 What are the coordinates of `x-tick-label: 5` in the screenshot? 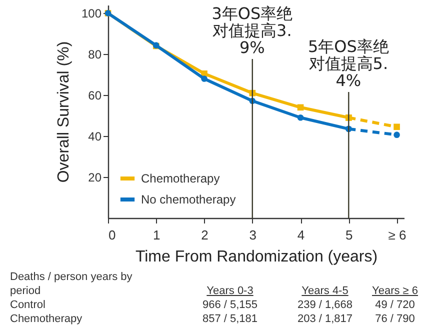 It's located at (349, 235).